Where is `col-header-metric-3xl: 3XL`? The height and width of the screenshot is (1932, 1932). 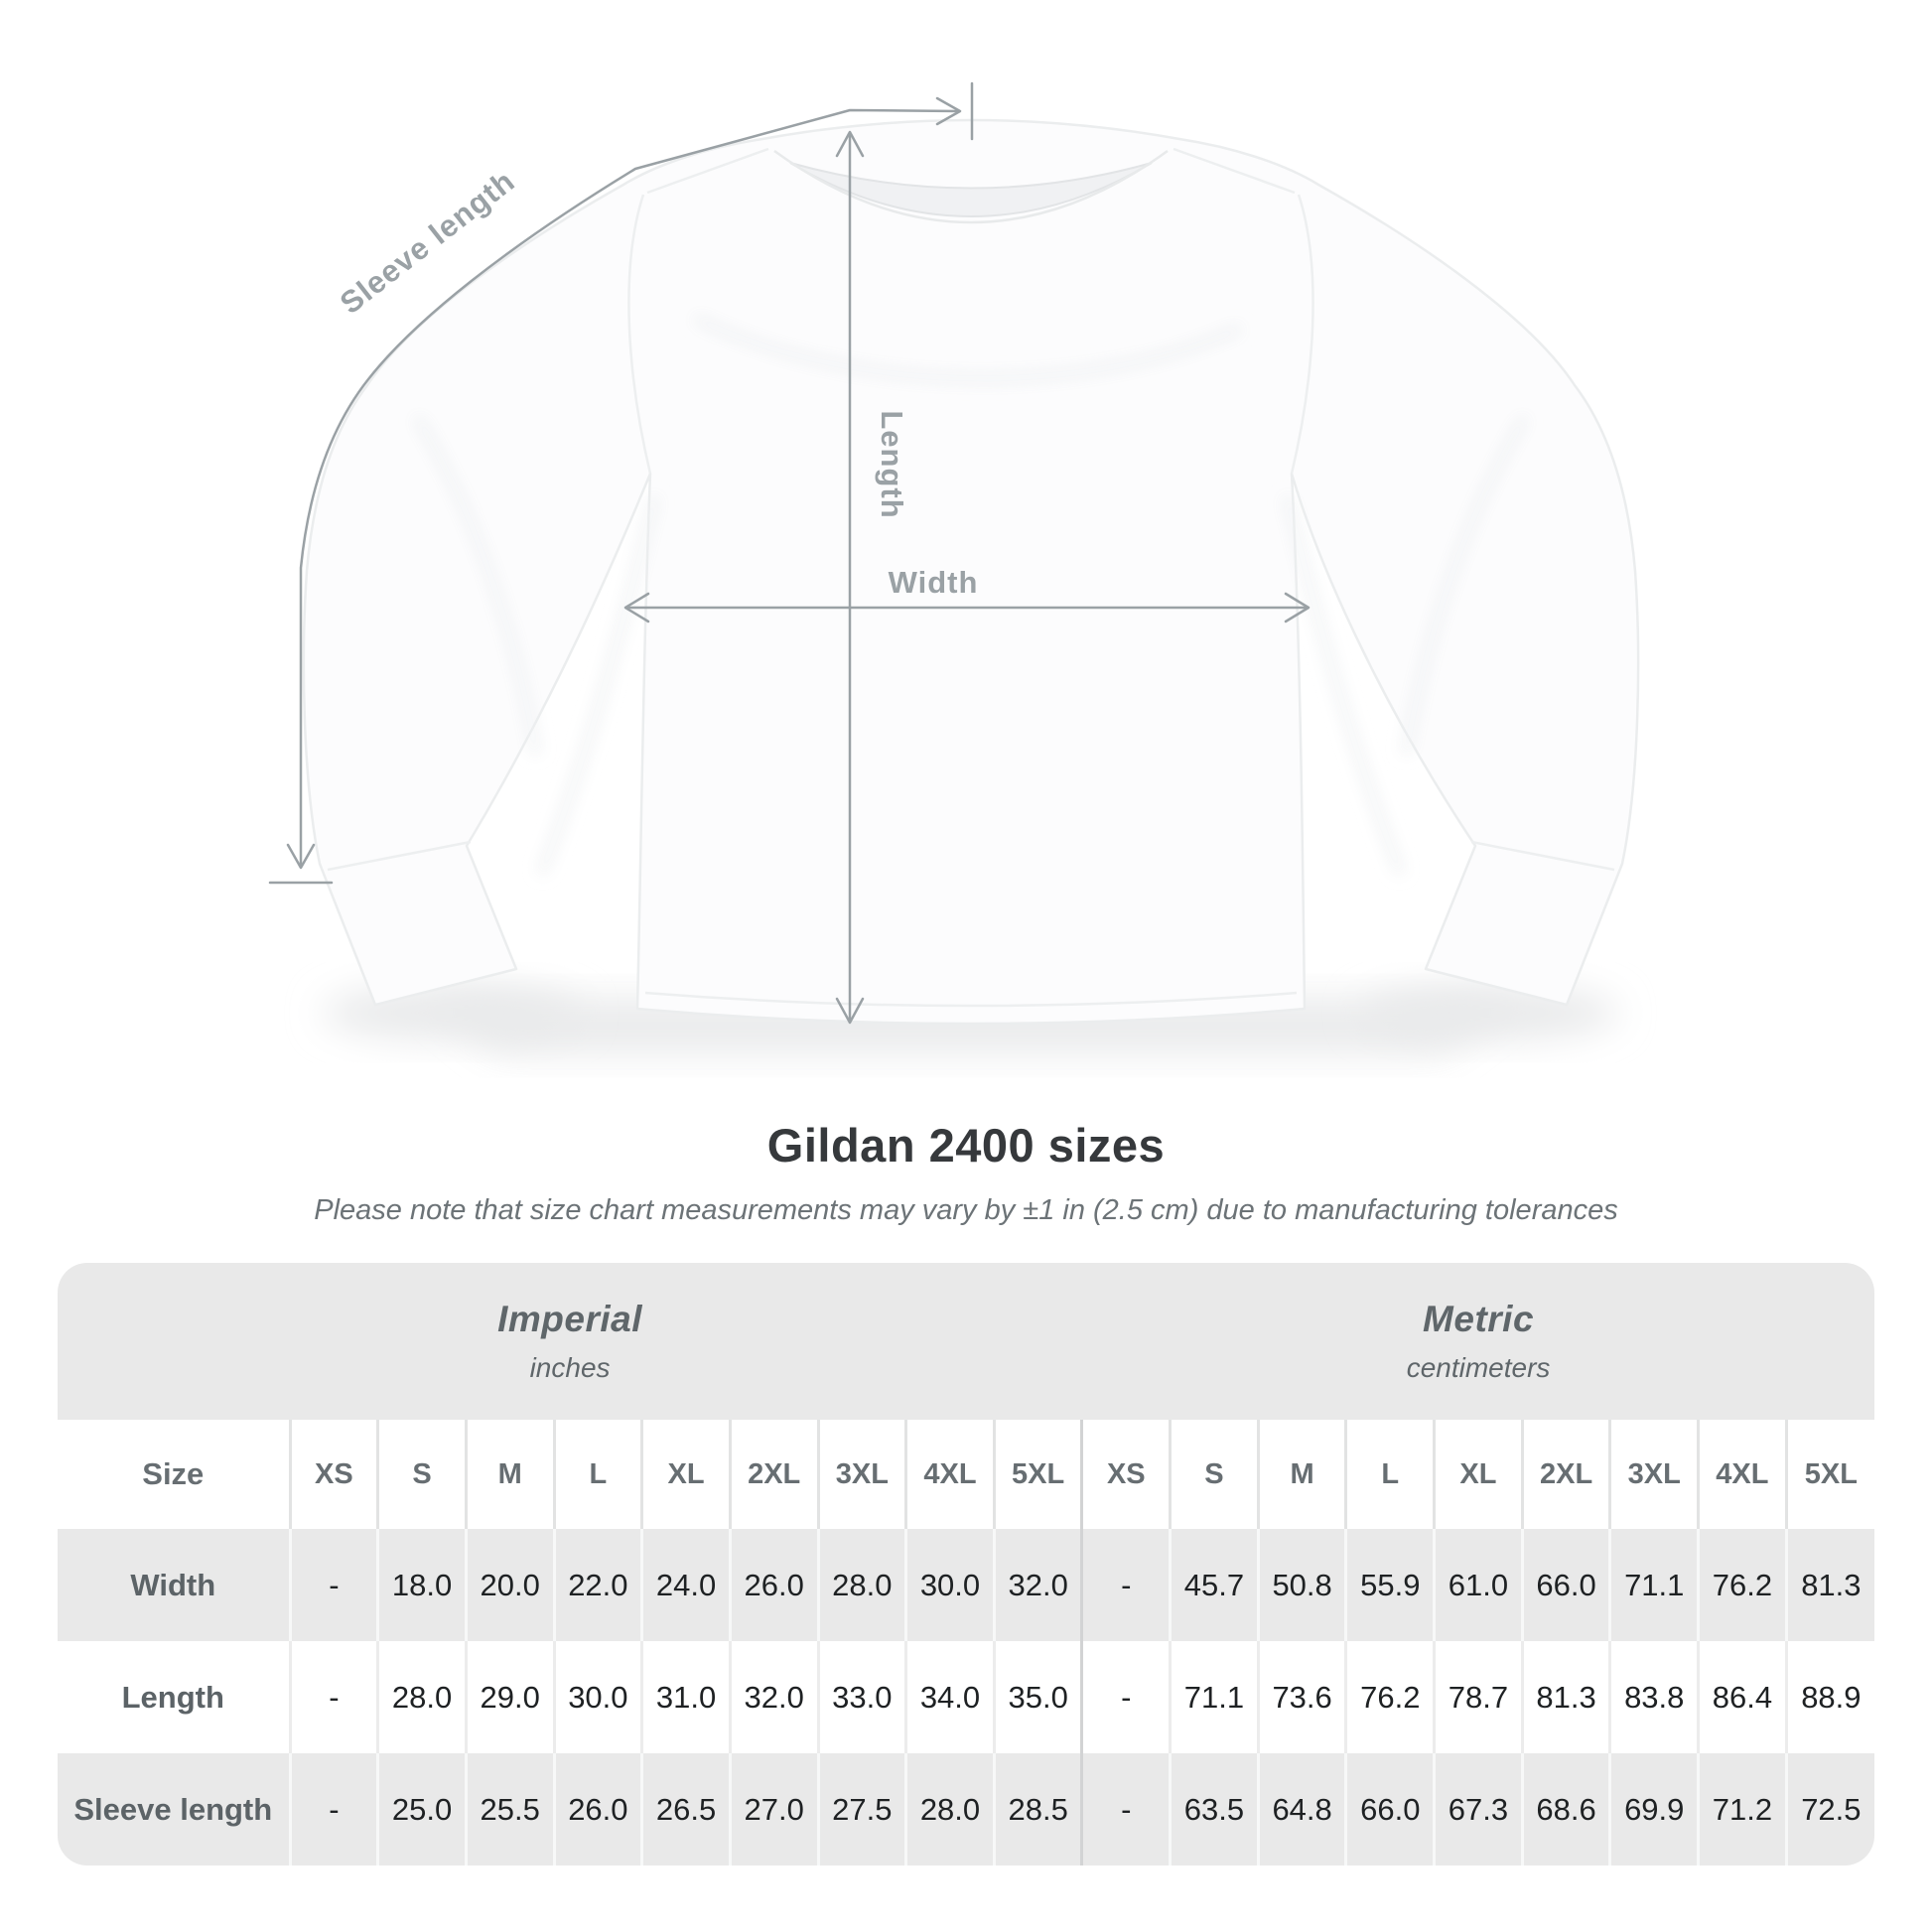 col-header-metric-3xl: 3XL is located at coordinates (1653, 1475).